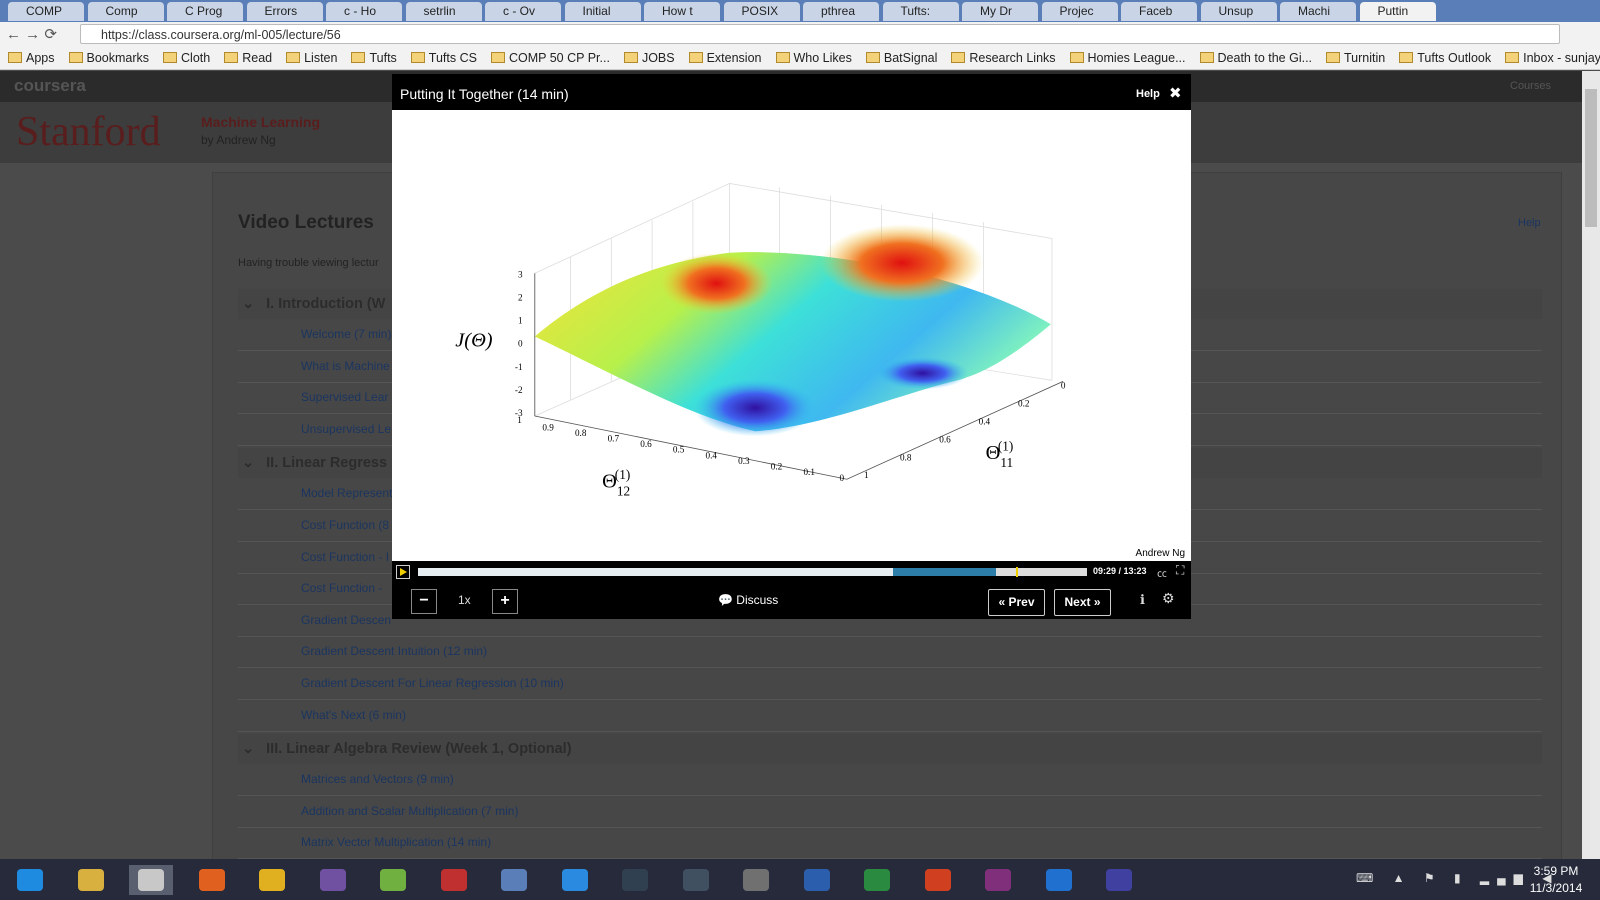 The width and height of the screenshot is (1600, 900). Describe the element at coordinates (602, 11) in the screenshot. I see `tab: Initial` at that location.